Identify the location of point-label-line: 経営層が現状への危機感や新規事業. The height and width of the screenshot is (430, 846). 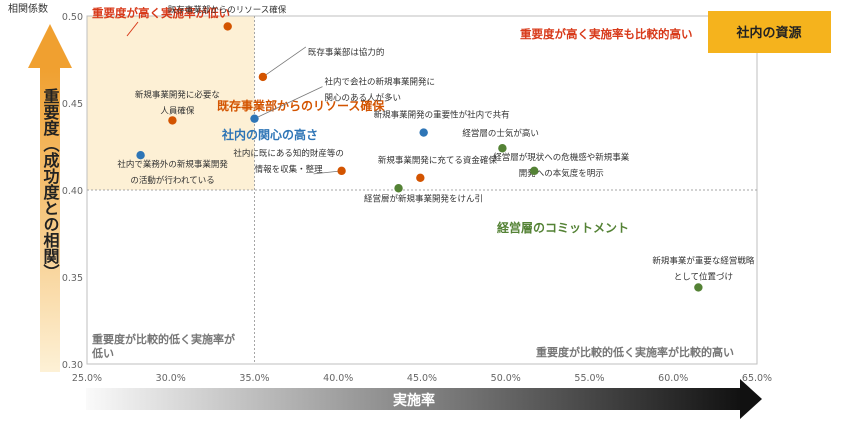
(561, 157).